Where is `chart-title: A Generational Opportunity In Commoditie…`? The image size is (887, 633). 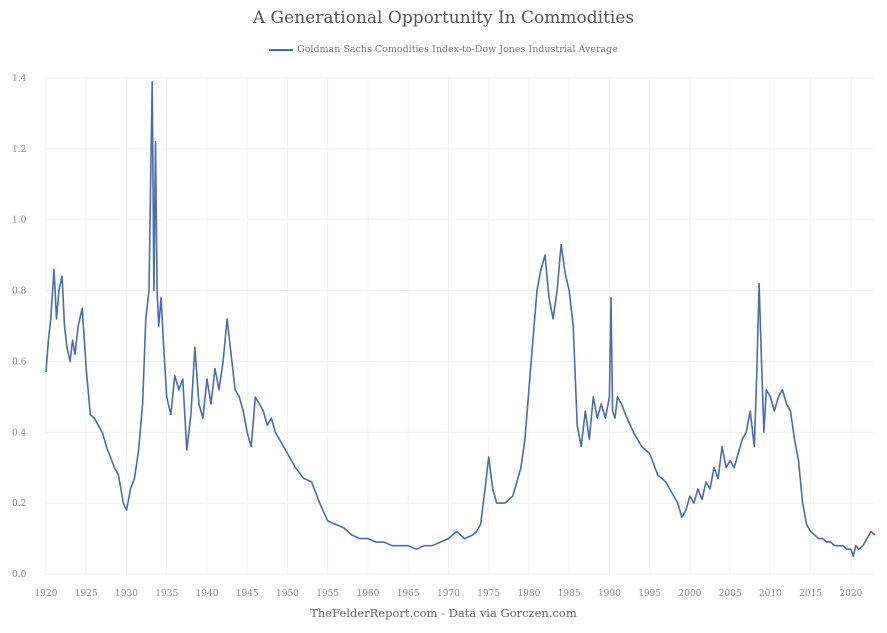 chart-title: A Generational Opportunity In Commoditie… is located at coordinates (443, 18).